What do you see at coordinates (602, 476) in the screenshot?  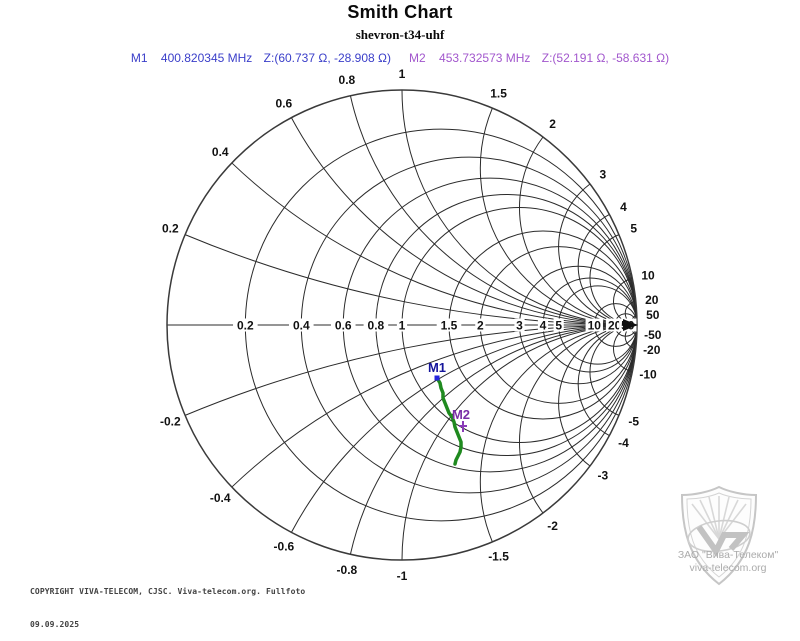 I see `reactance-label-neg-3: -3` at bounding box center [602, 476].